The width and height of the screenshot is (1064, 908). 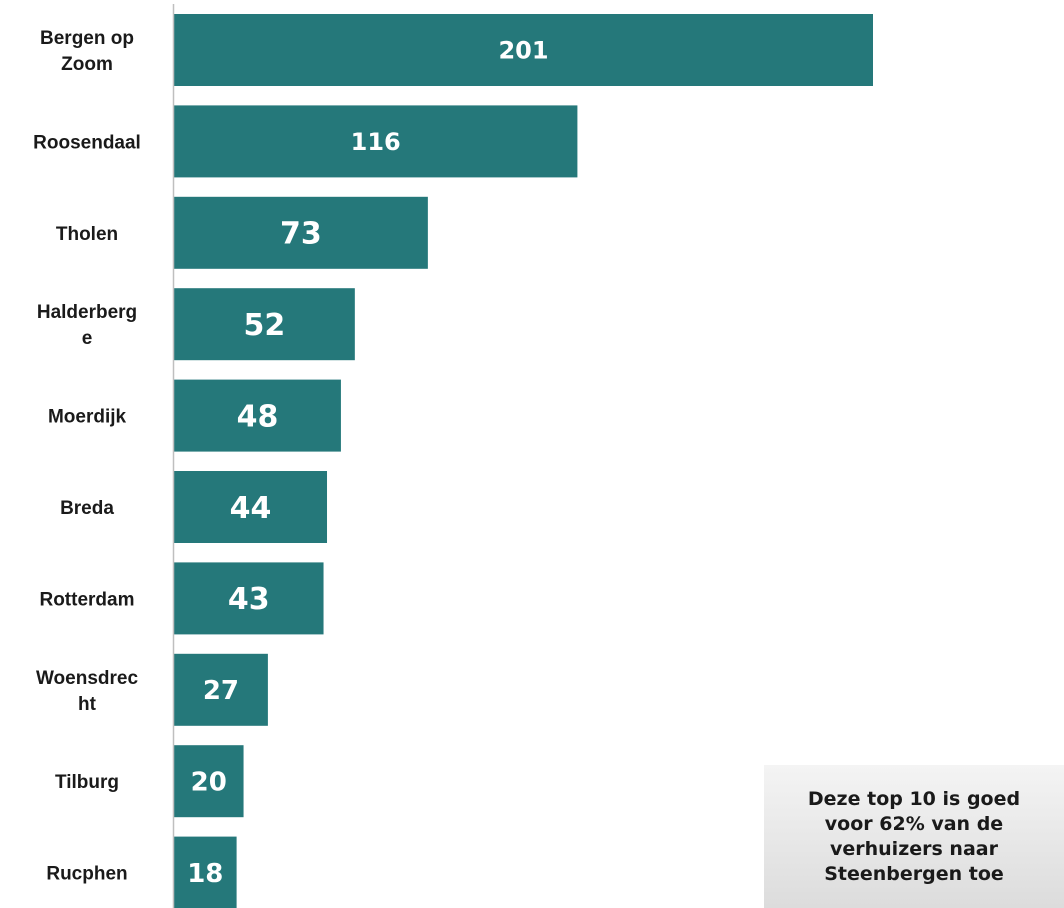 I want to click on category-label: Rotterdam, so click(x=86, y=599).